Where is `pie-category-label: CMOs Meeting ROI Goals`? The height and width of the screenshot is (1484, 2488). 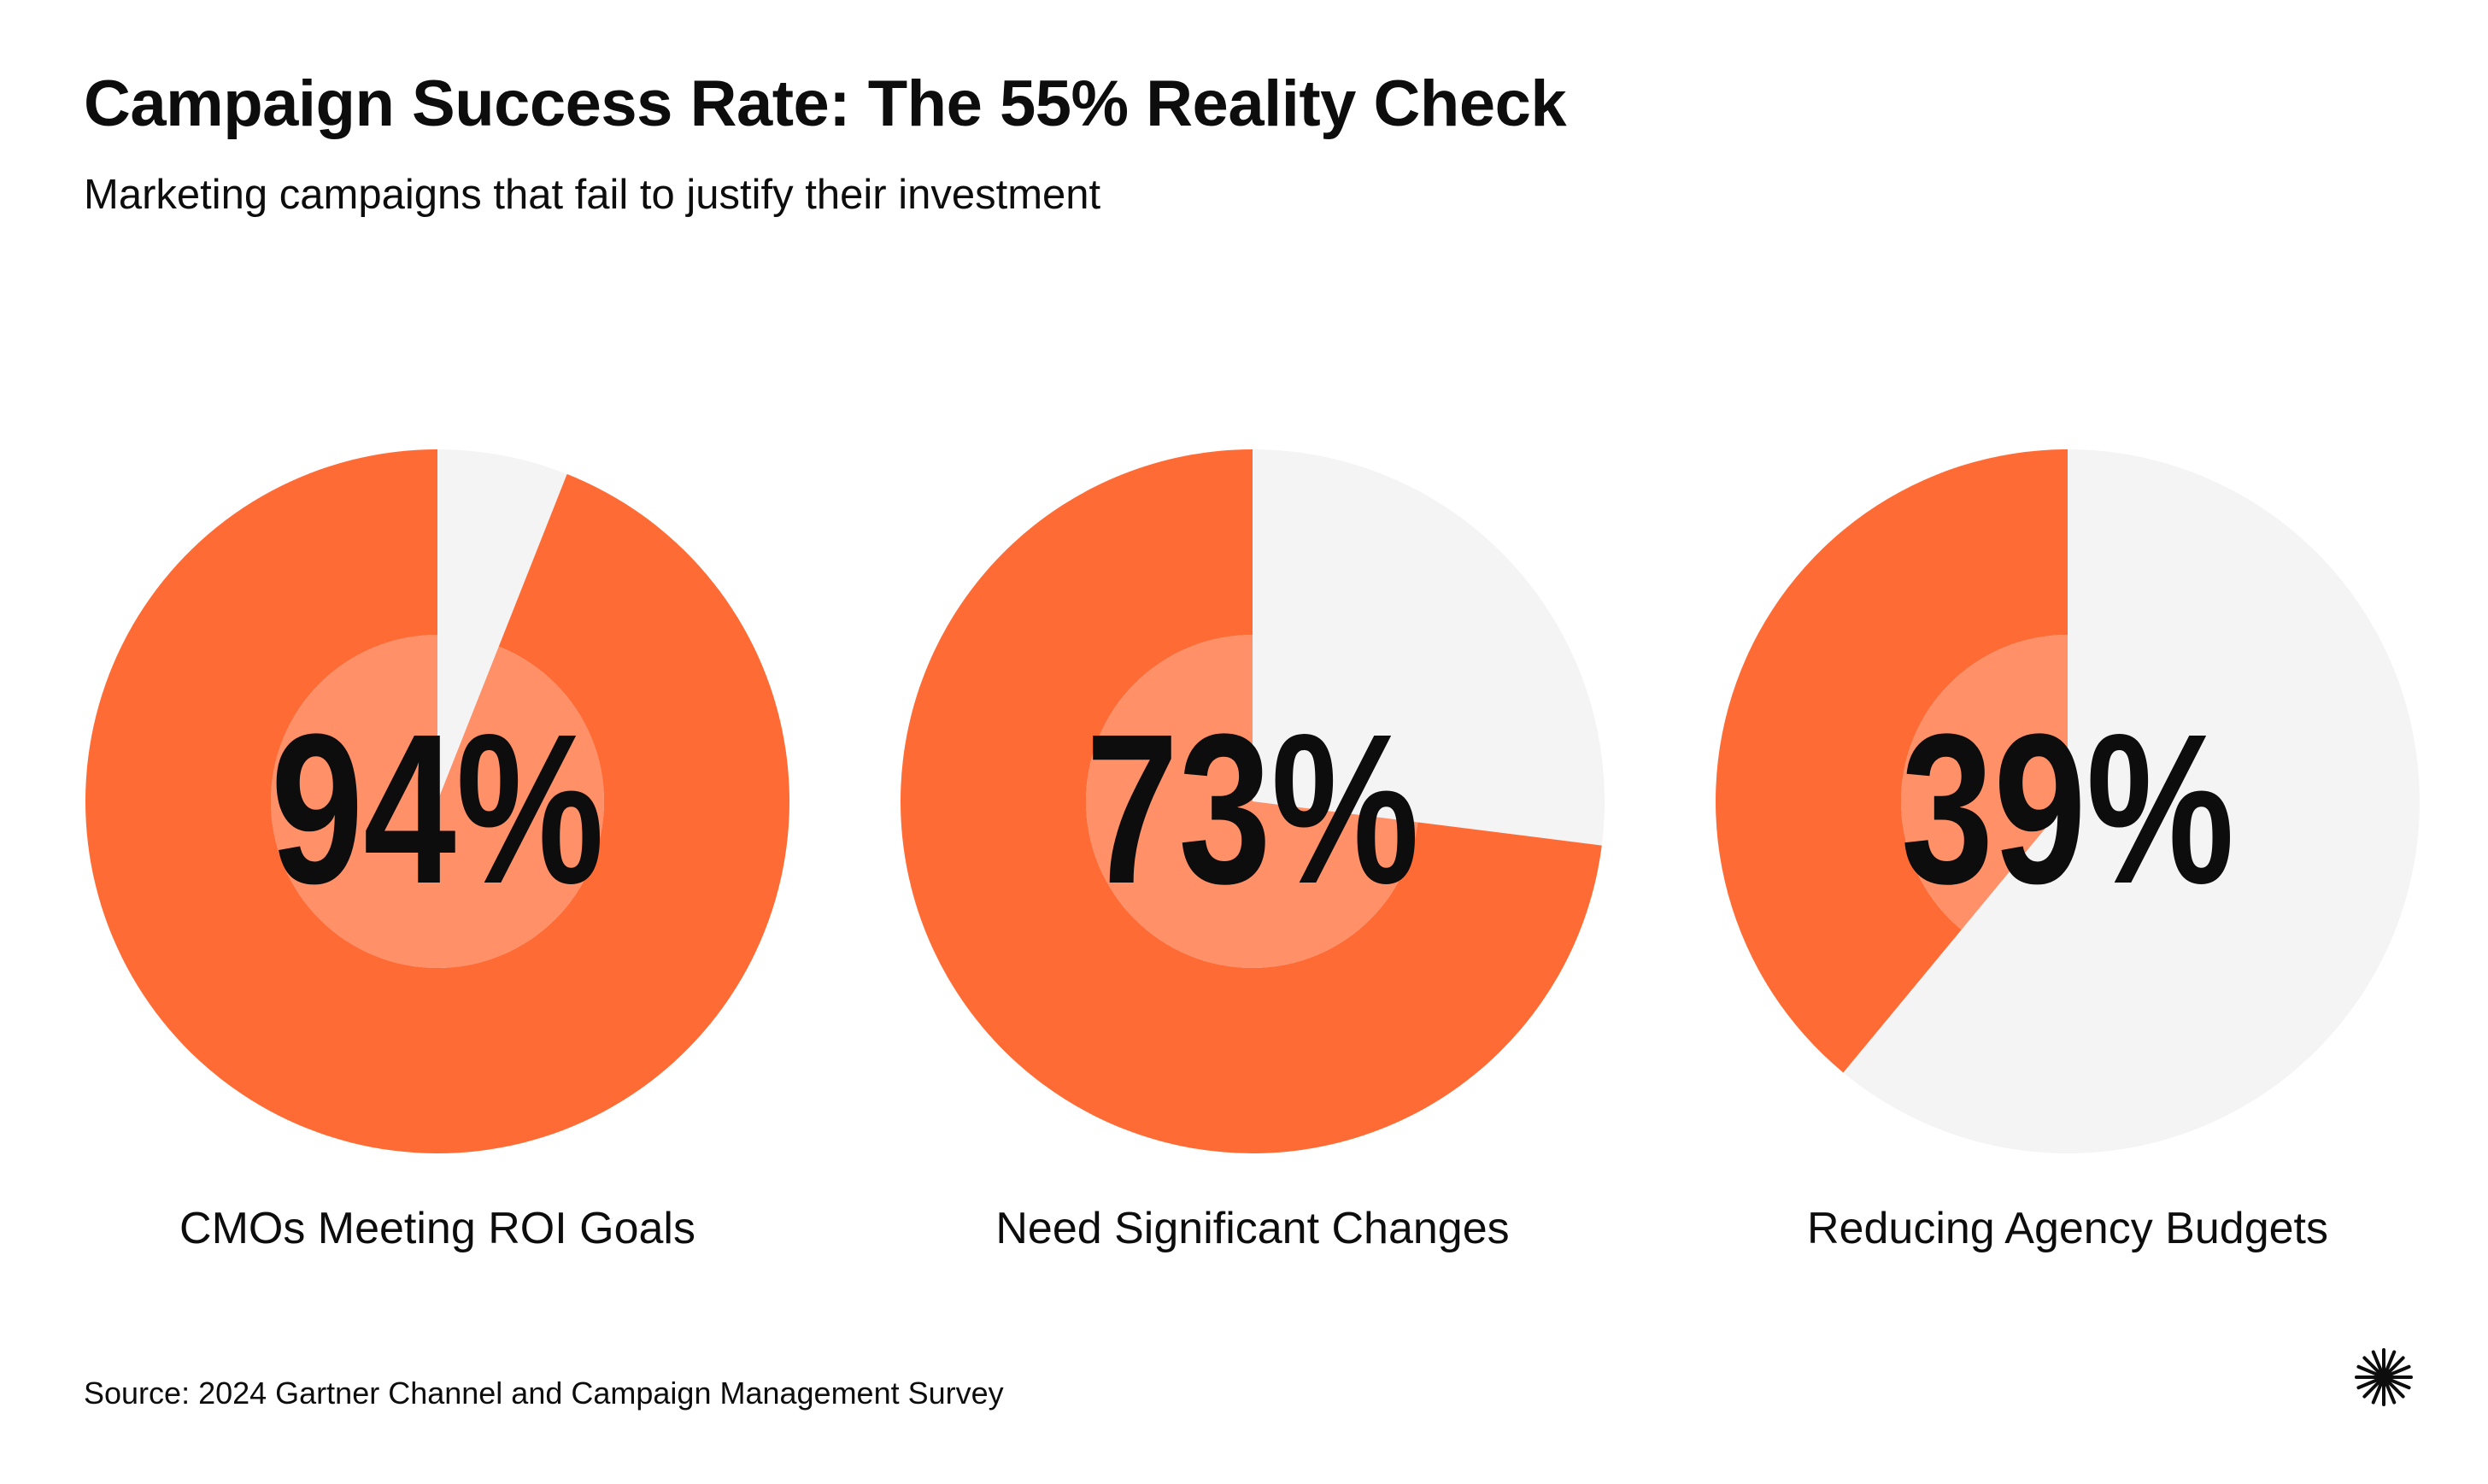
pie-category-label: CMOs Meeting ROI Goals is located at coordinates (437, 1228).